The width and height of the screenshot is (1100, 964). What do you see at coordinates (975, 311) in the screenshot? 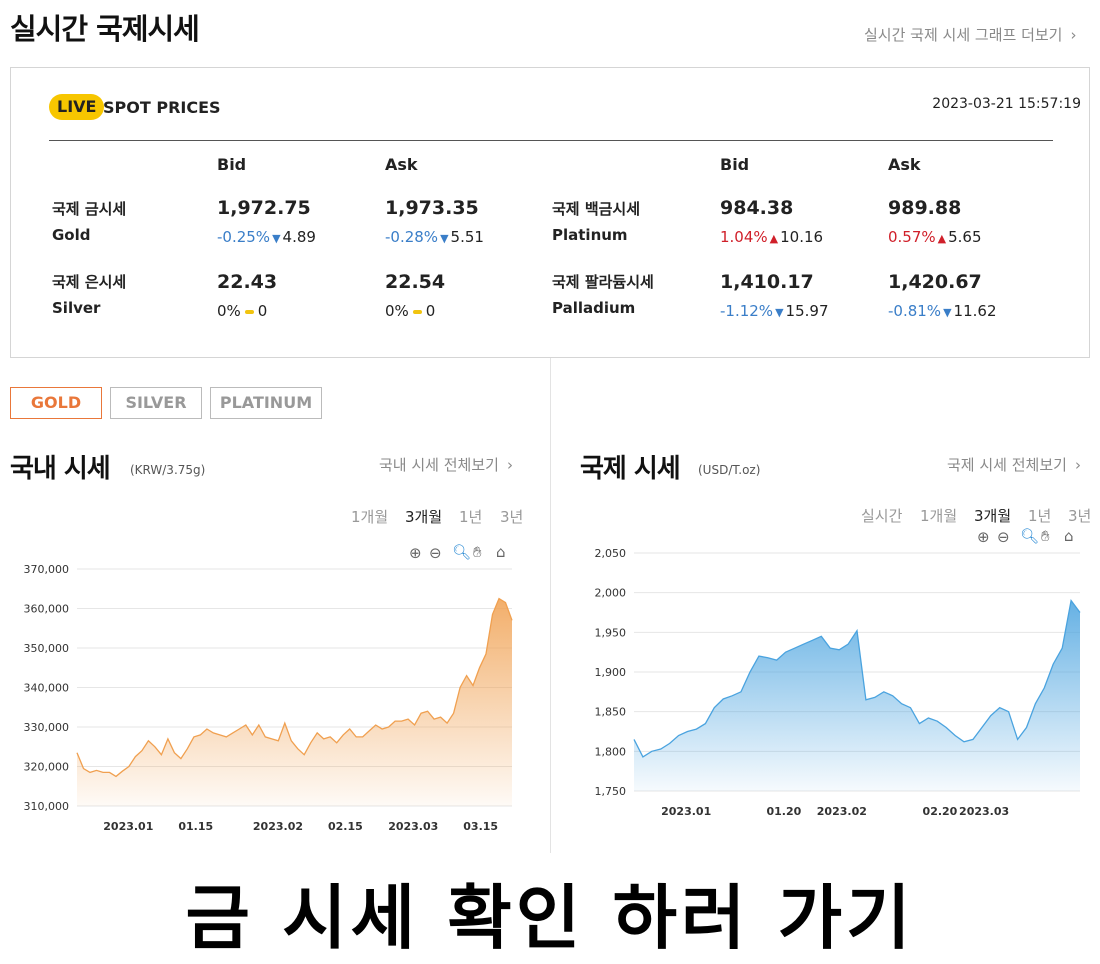
I see `chg: 11.62` at bounding box center [975, 311].